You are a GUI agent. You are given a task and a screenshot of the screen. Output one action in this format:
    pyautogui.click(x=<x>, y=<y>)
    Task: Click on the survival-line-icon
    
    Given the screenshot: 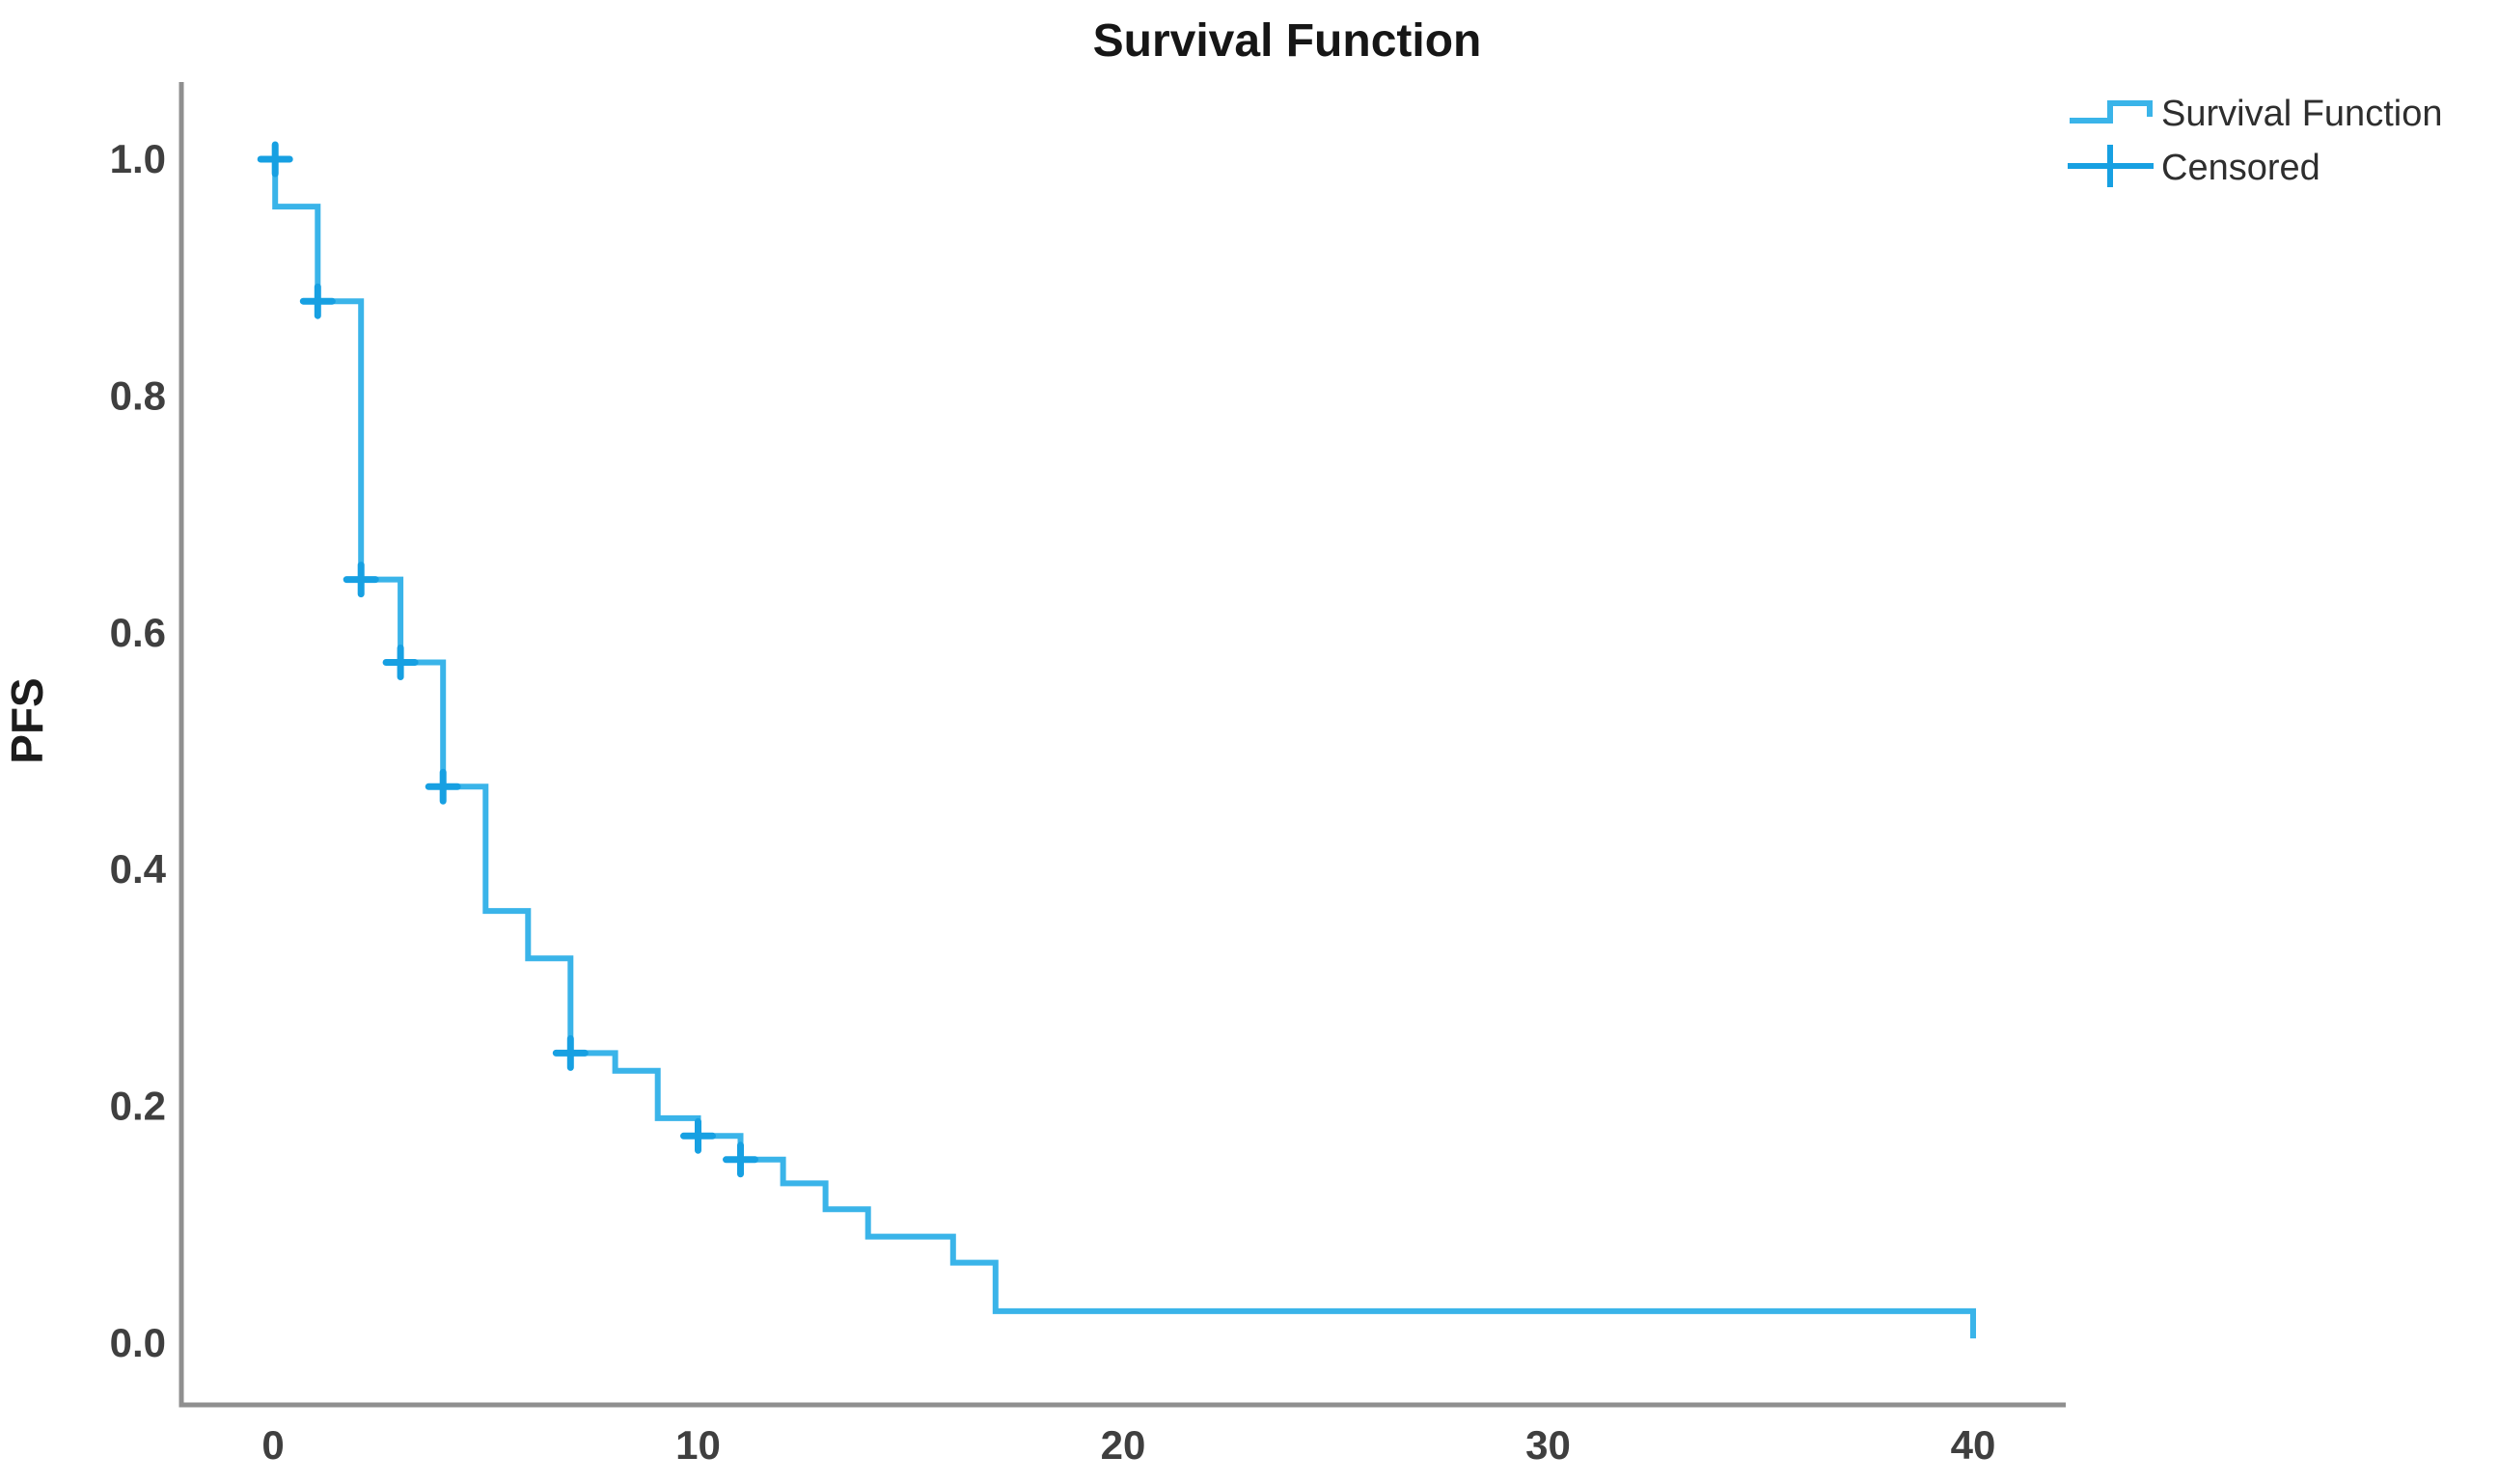 What is the action you would take?
    pyautogui.click(x=2111, y=112)
    